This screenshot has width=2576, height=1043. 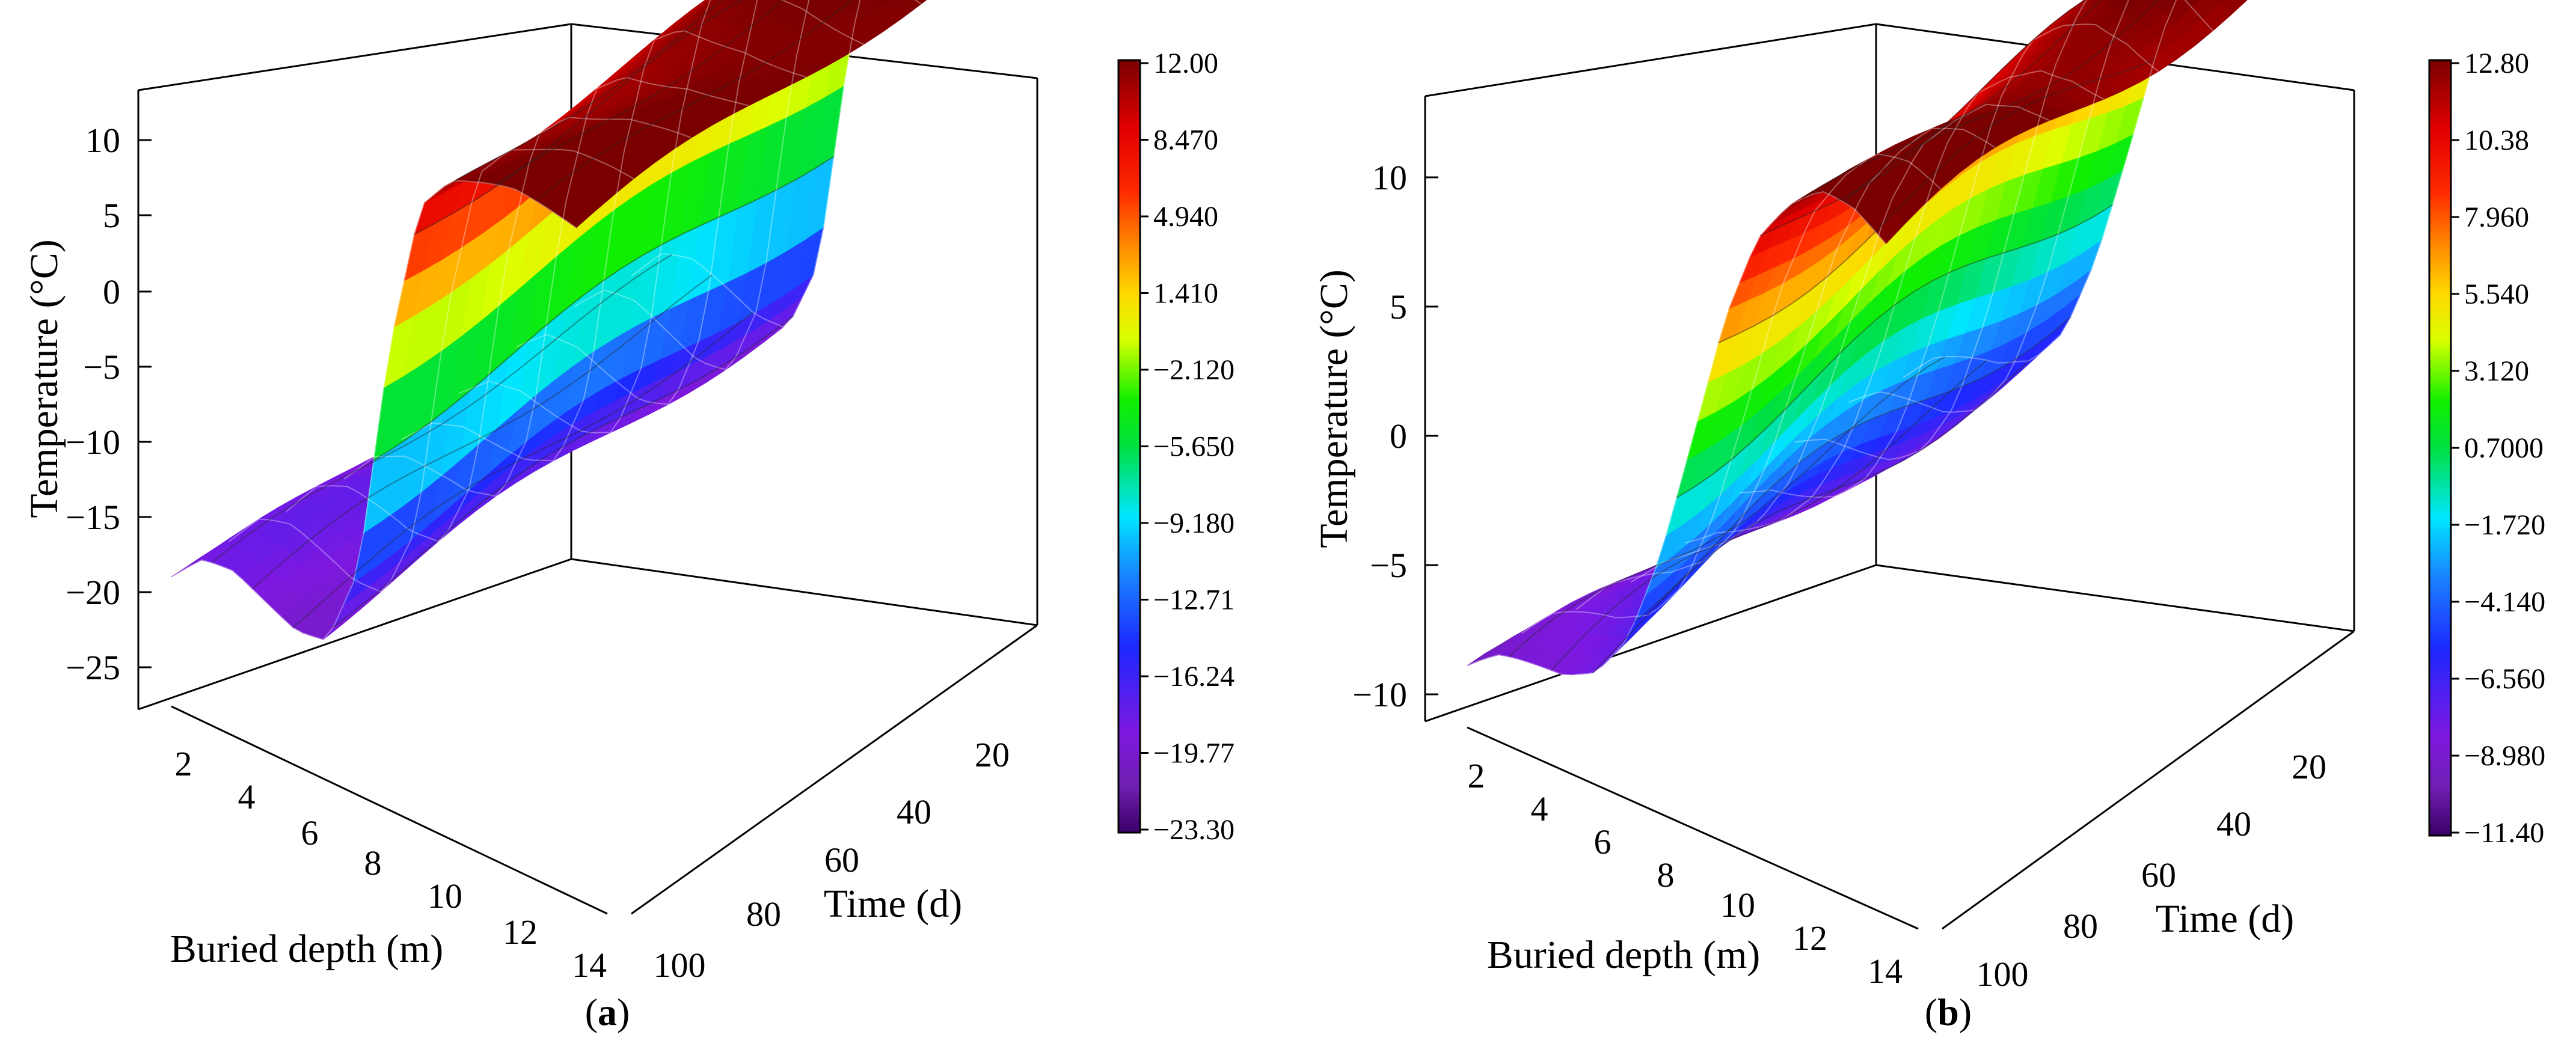 What do you see at coordinates (607, 1012) in the screenshot?
I see `panel-label-a: (a)` at bounding box center [607, 1012].